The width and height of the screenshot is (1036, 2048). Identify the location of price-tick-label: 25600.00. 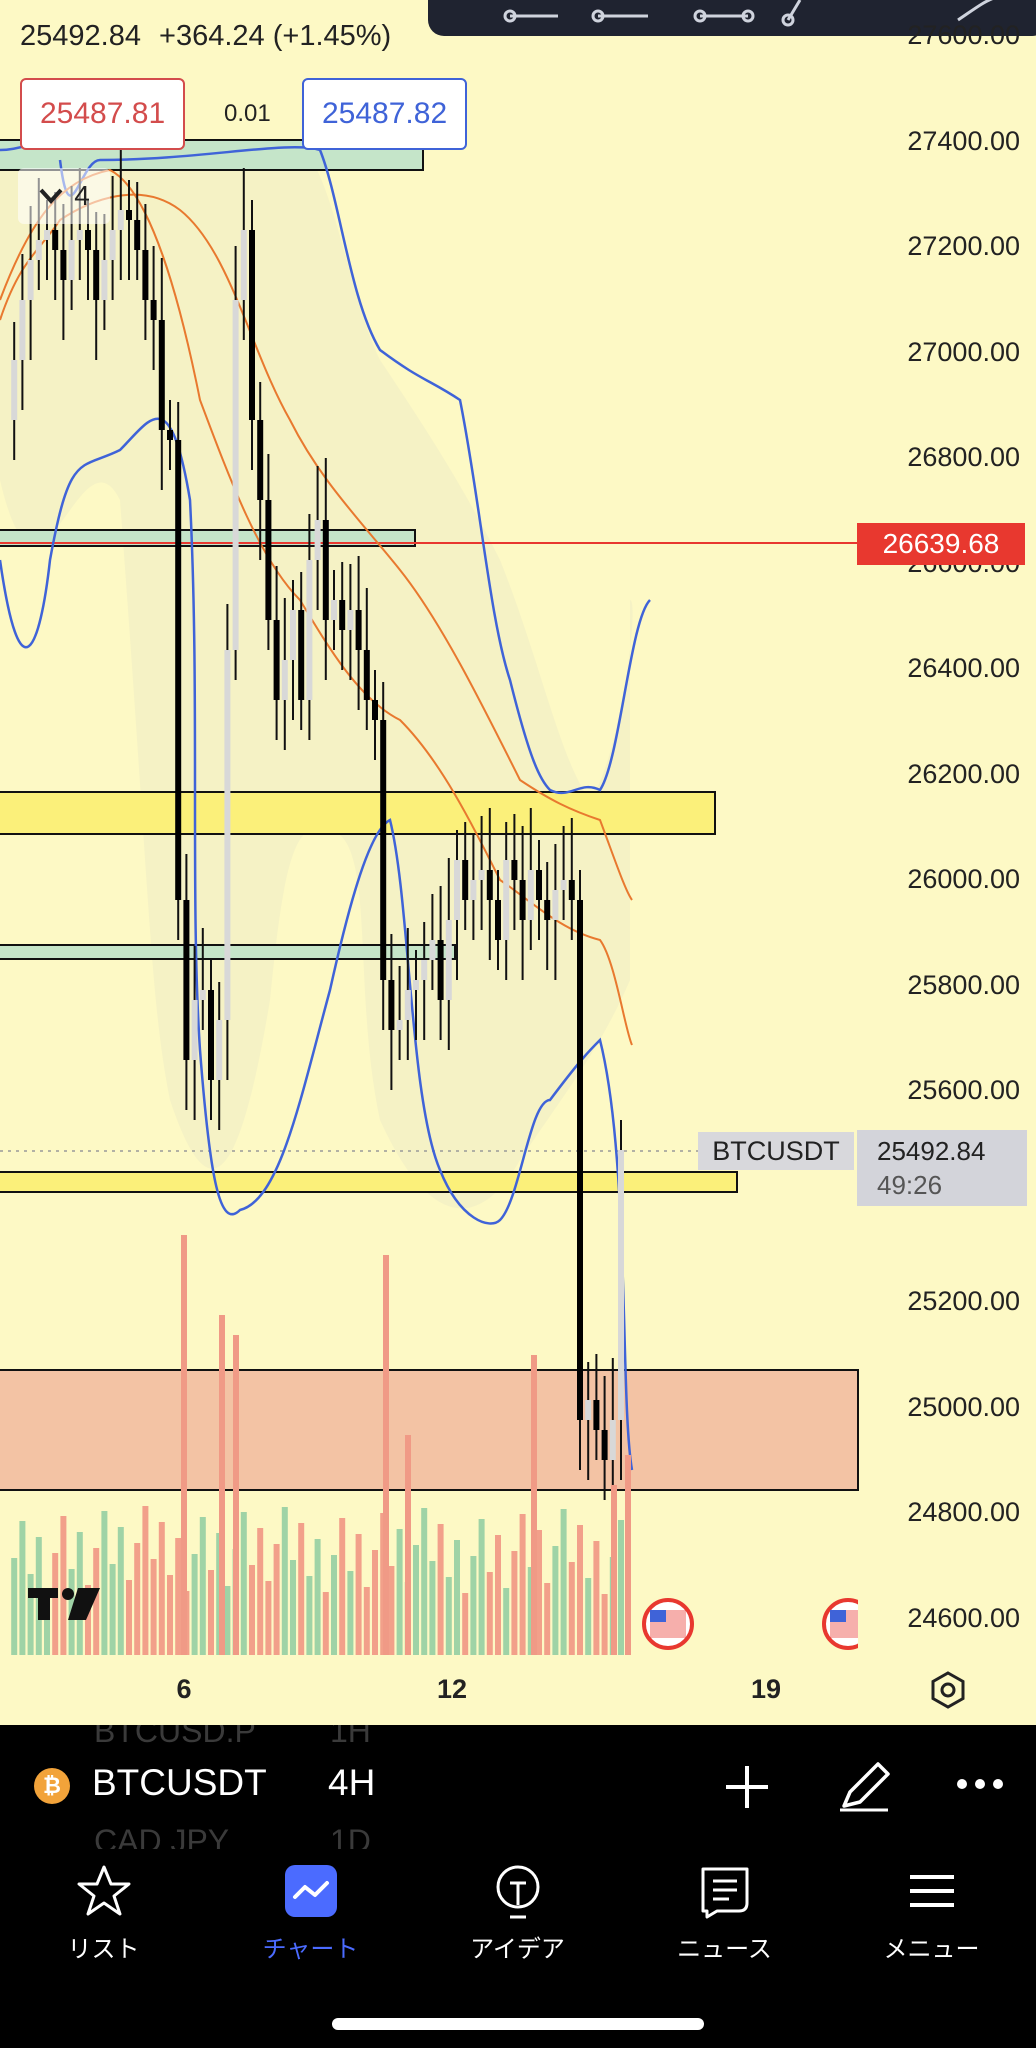
(963, 1090).